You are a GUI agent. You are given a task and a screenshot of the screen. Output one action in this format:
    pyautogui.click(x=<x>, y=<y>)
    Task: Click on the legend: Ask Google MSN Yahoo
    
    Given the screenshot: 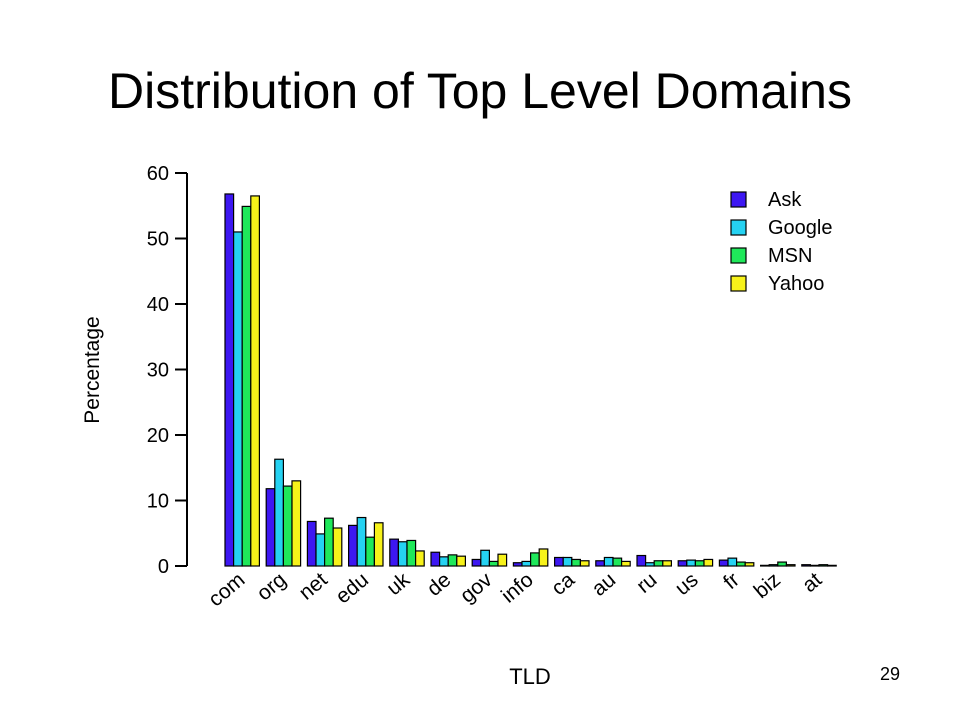 What is the action you would take?
    pyautogui.click(x=781, y=242)
    